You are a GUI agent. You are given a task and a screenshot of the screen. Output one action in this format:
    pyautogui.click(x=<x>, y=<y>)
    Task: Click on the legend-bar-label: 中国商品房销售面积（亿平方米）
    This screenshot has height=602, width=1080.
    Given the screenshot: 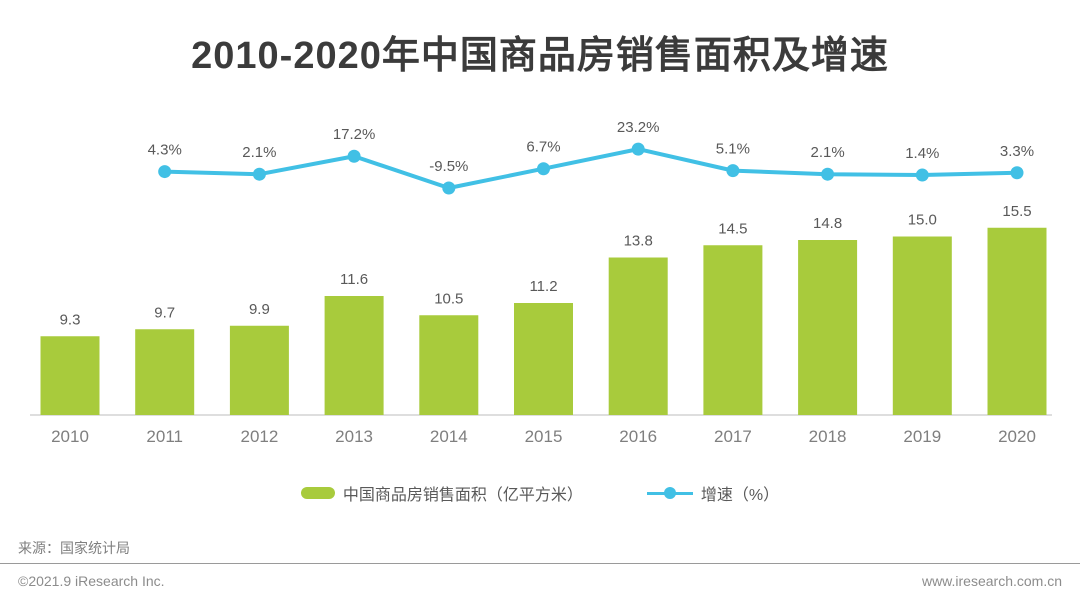 What is the action you would take?
    pyautogui.click(x=462, y=495)
    